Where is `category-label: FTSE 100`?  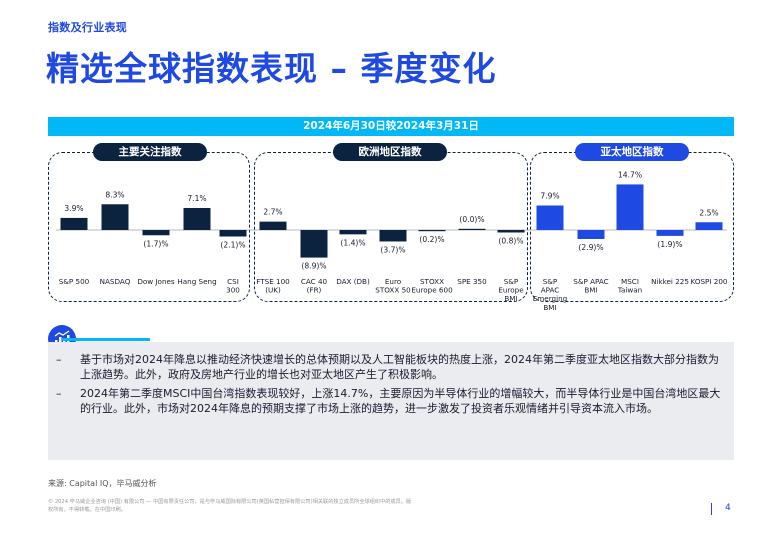
category-label: FTSE 100 is located at coordinates (273, 281).